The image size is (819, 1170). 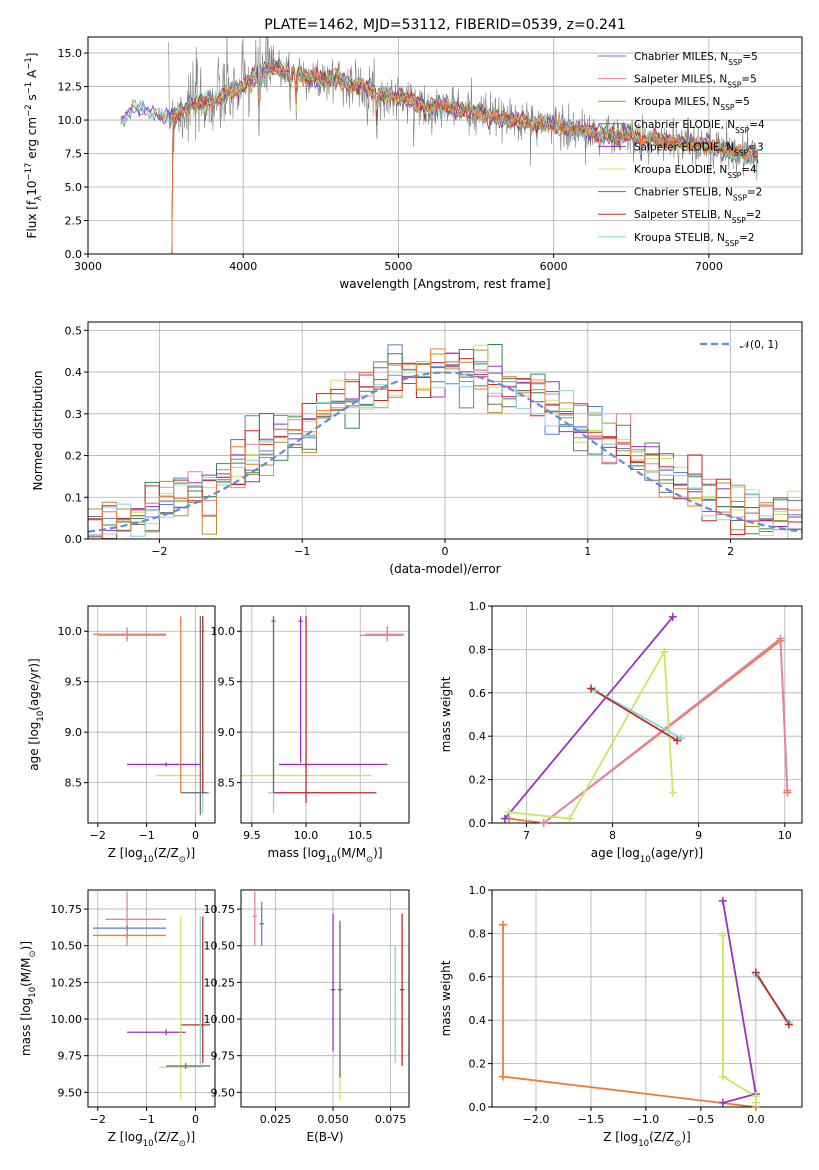 I want to click on y-tick-label: 9.50, so click(x=223, y=1092).